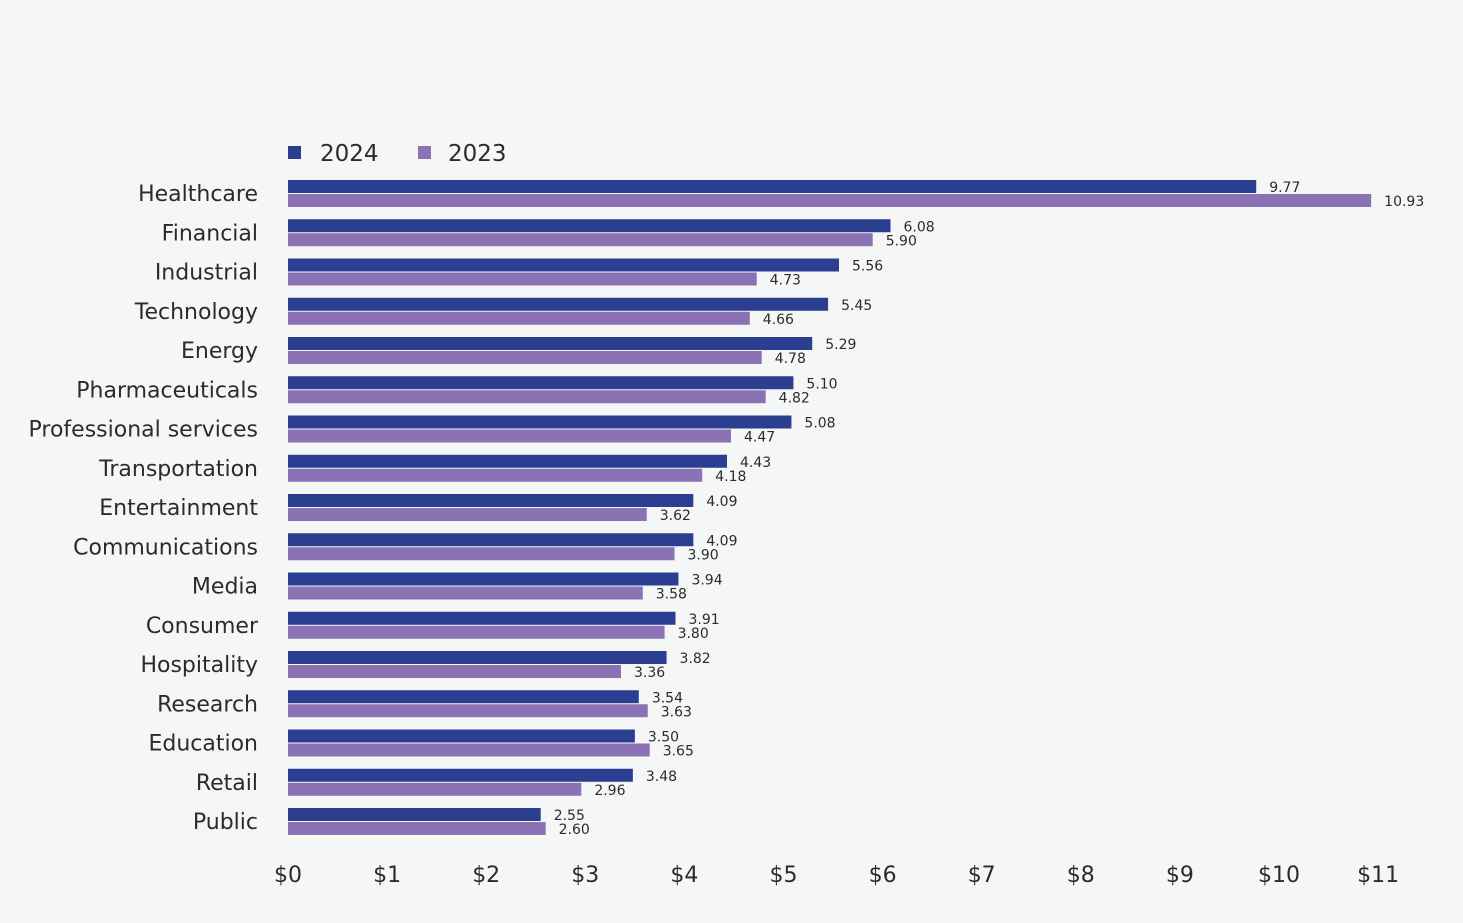 This screenshot has height=923, width=1463. Describe the element at coordinates (225, 822) in the screenshot. I see `category-label: Public` at that location.